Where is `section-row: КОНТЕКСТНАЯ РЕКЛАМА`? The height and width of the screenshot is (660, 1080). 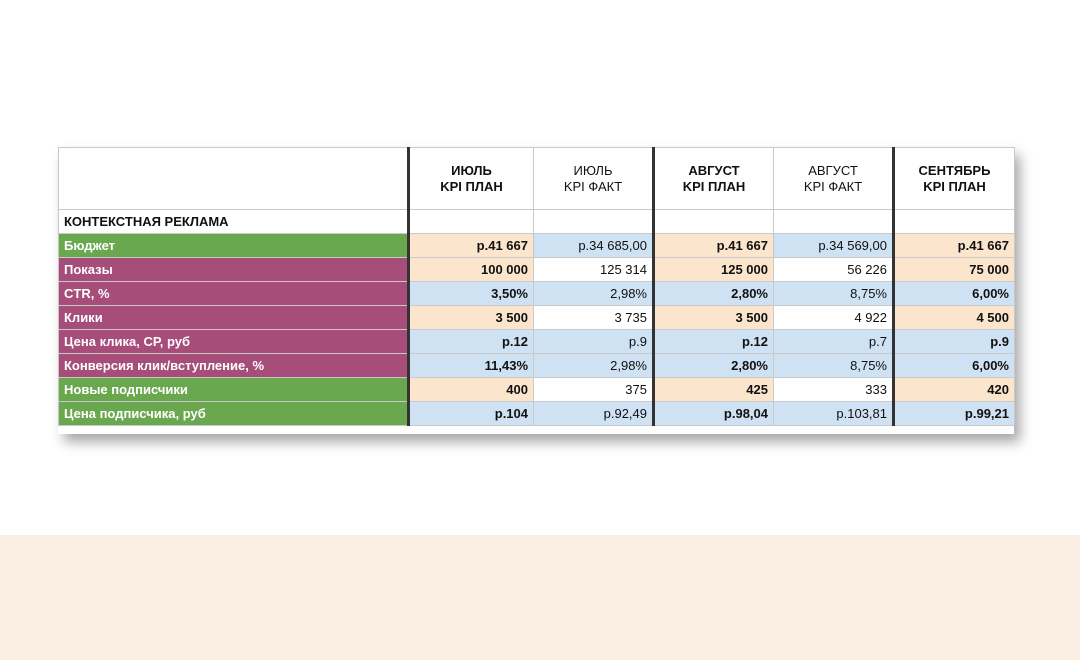
section-row: КОНТЕКСТНАЯ РЕКЛАМА is located at coordinates (536, 221).